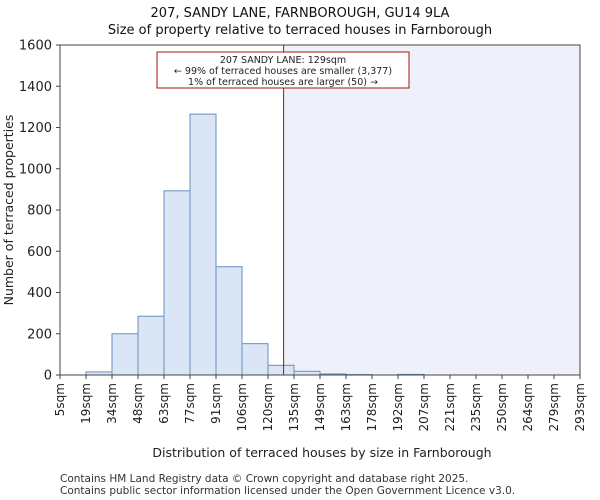 The width and height of the screenshot is (600, 500). What do you see at coordinates (424, 407) in the screenshot?
I see `x-tick-label: 207sqm` at bounding box center [424, 407].